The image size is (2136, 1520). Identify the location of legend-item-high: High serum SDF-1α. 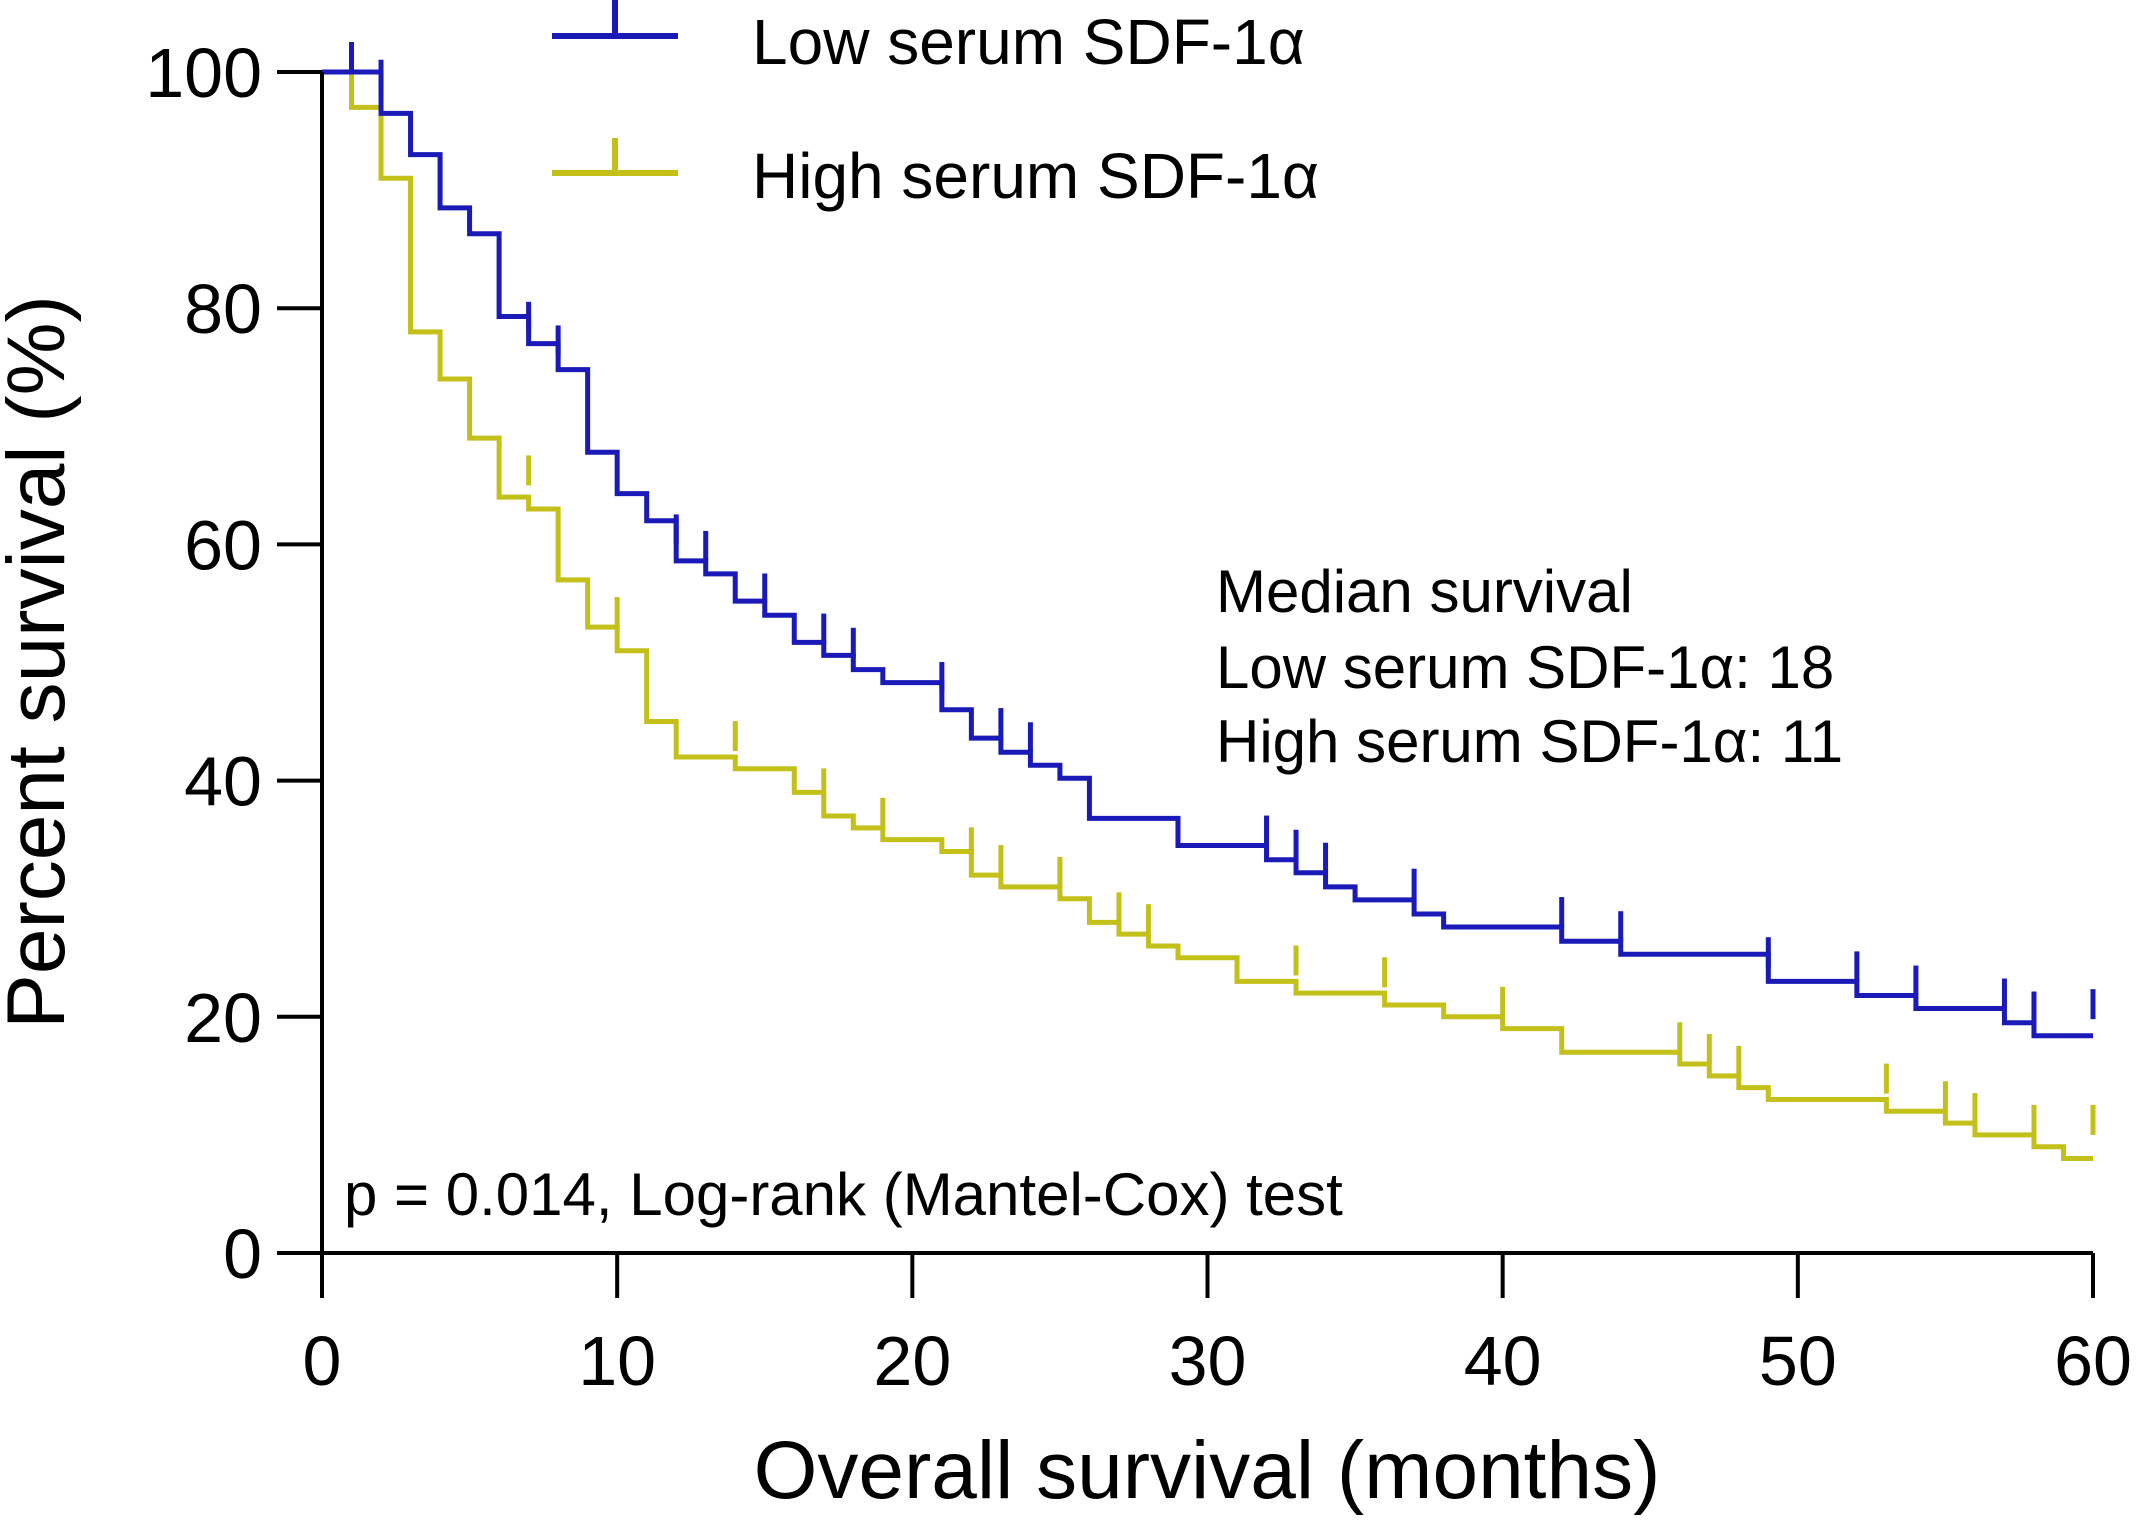
(935, 175).